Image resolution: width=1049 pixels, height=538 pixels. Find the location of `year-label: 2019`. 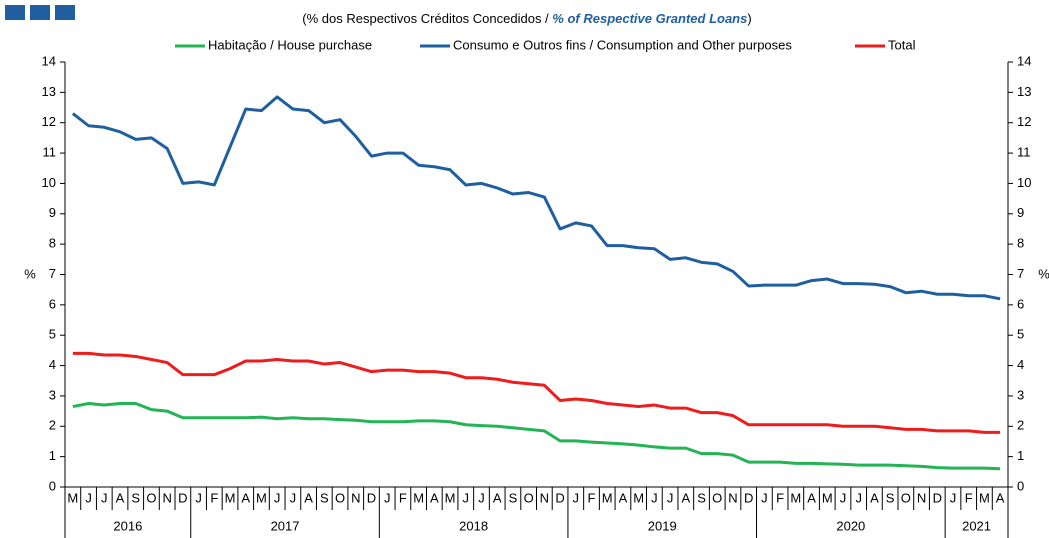

year-label: 2019 is located at coordinates (662, 525).